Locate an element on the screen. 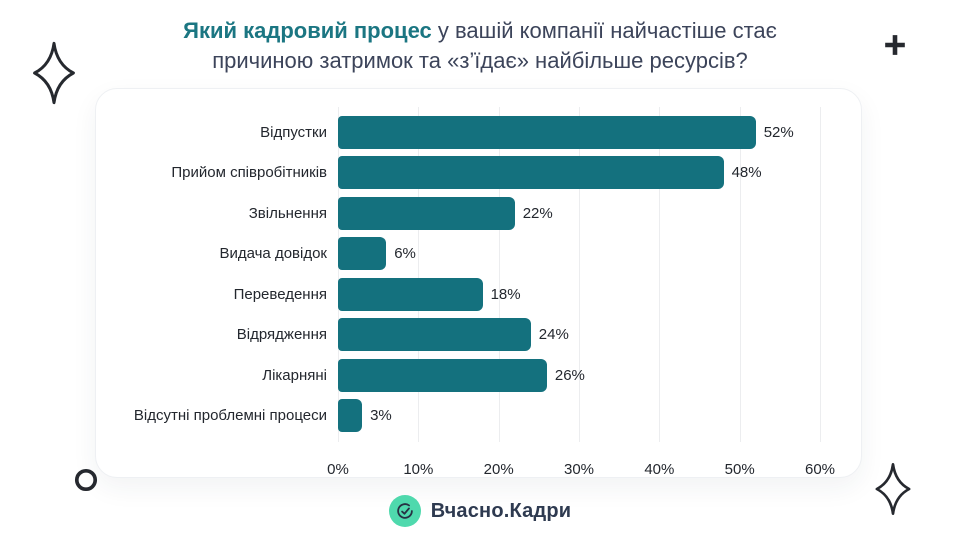  bar-track: 48% is located at coordinates (579, 173).